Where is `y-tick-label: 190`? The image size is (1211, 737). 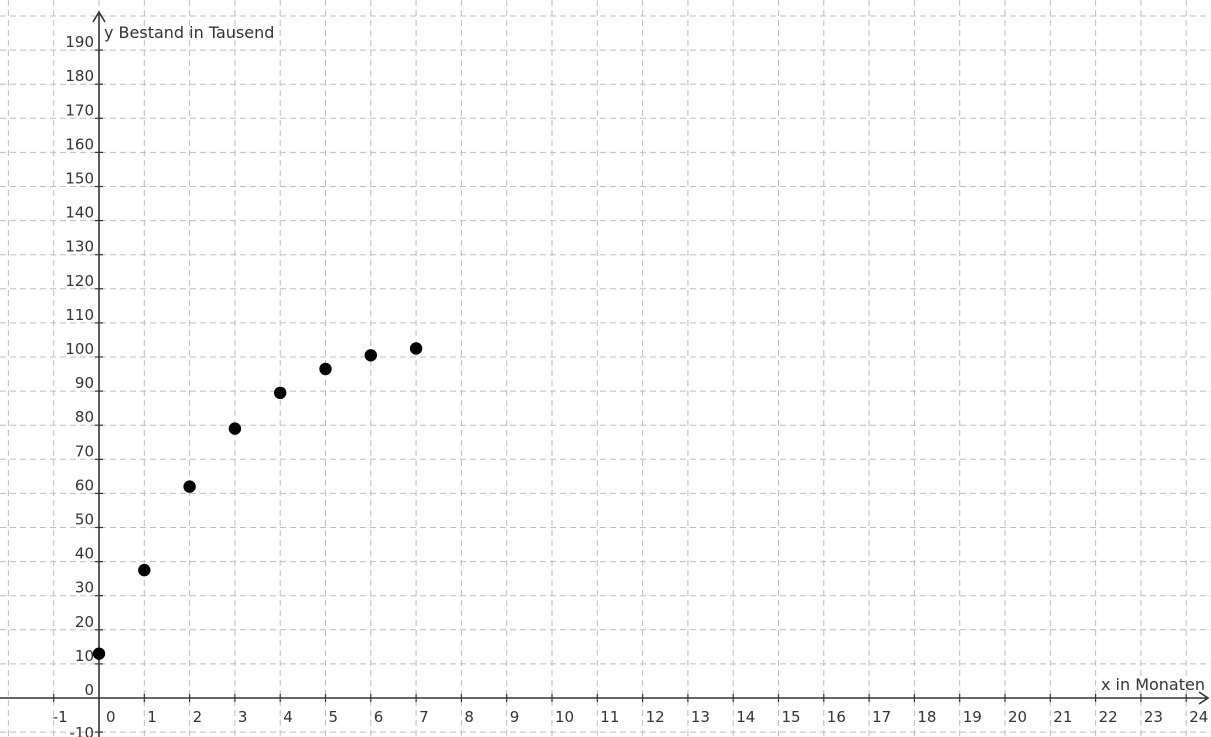
y-tick-label: 190 is located at coordinates (79, 42).